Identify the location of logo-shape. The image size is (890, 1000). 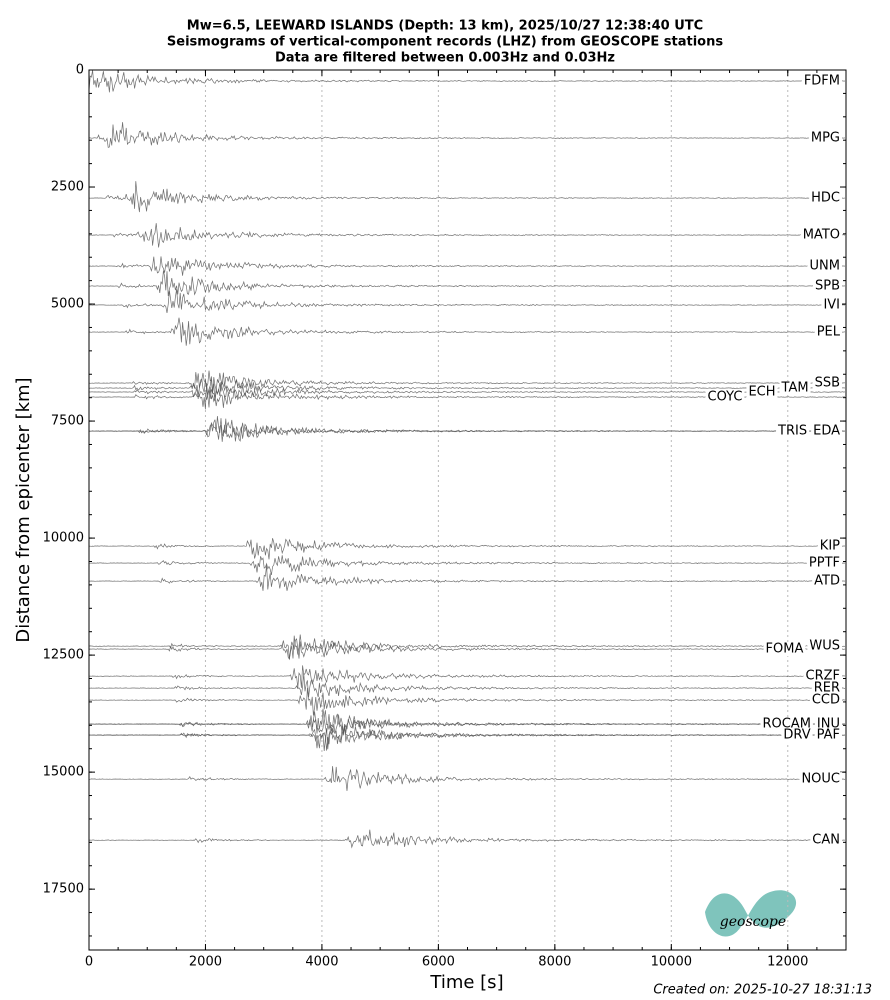
(751, 913).